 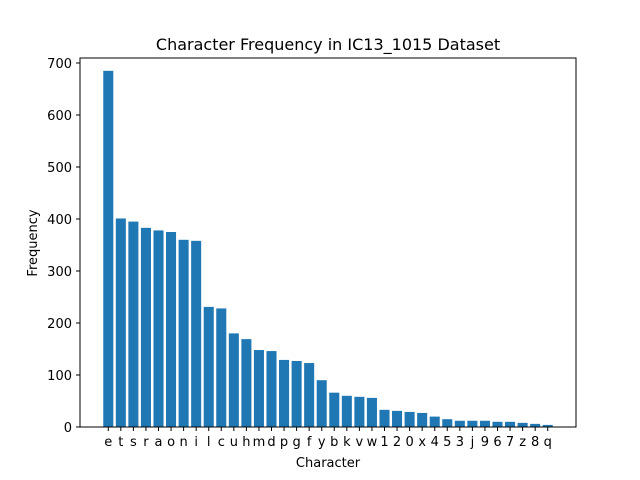 What do you see at coordinates (133, 324) in the screenshot?
I see `bar-s` at bounding box center [133, 324].